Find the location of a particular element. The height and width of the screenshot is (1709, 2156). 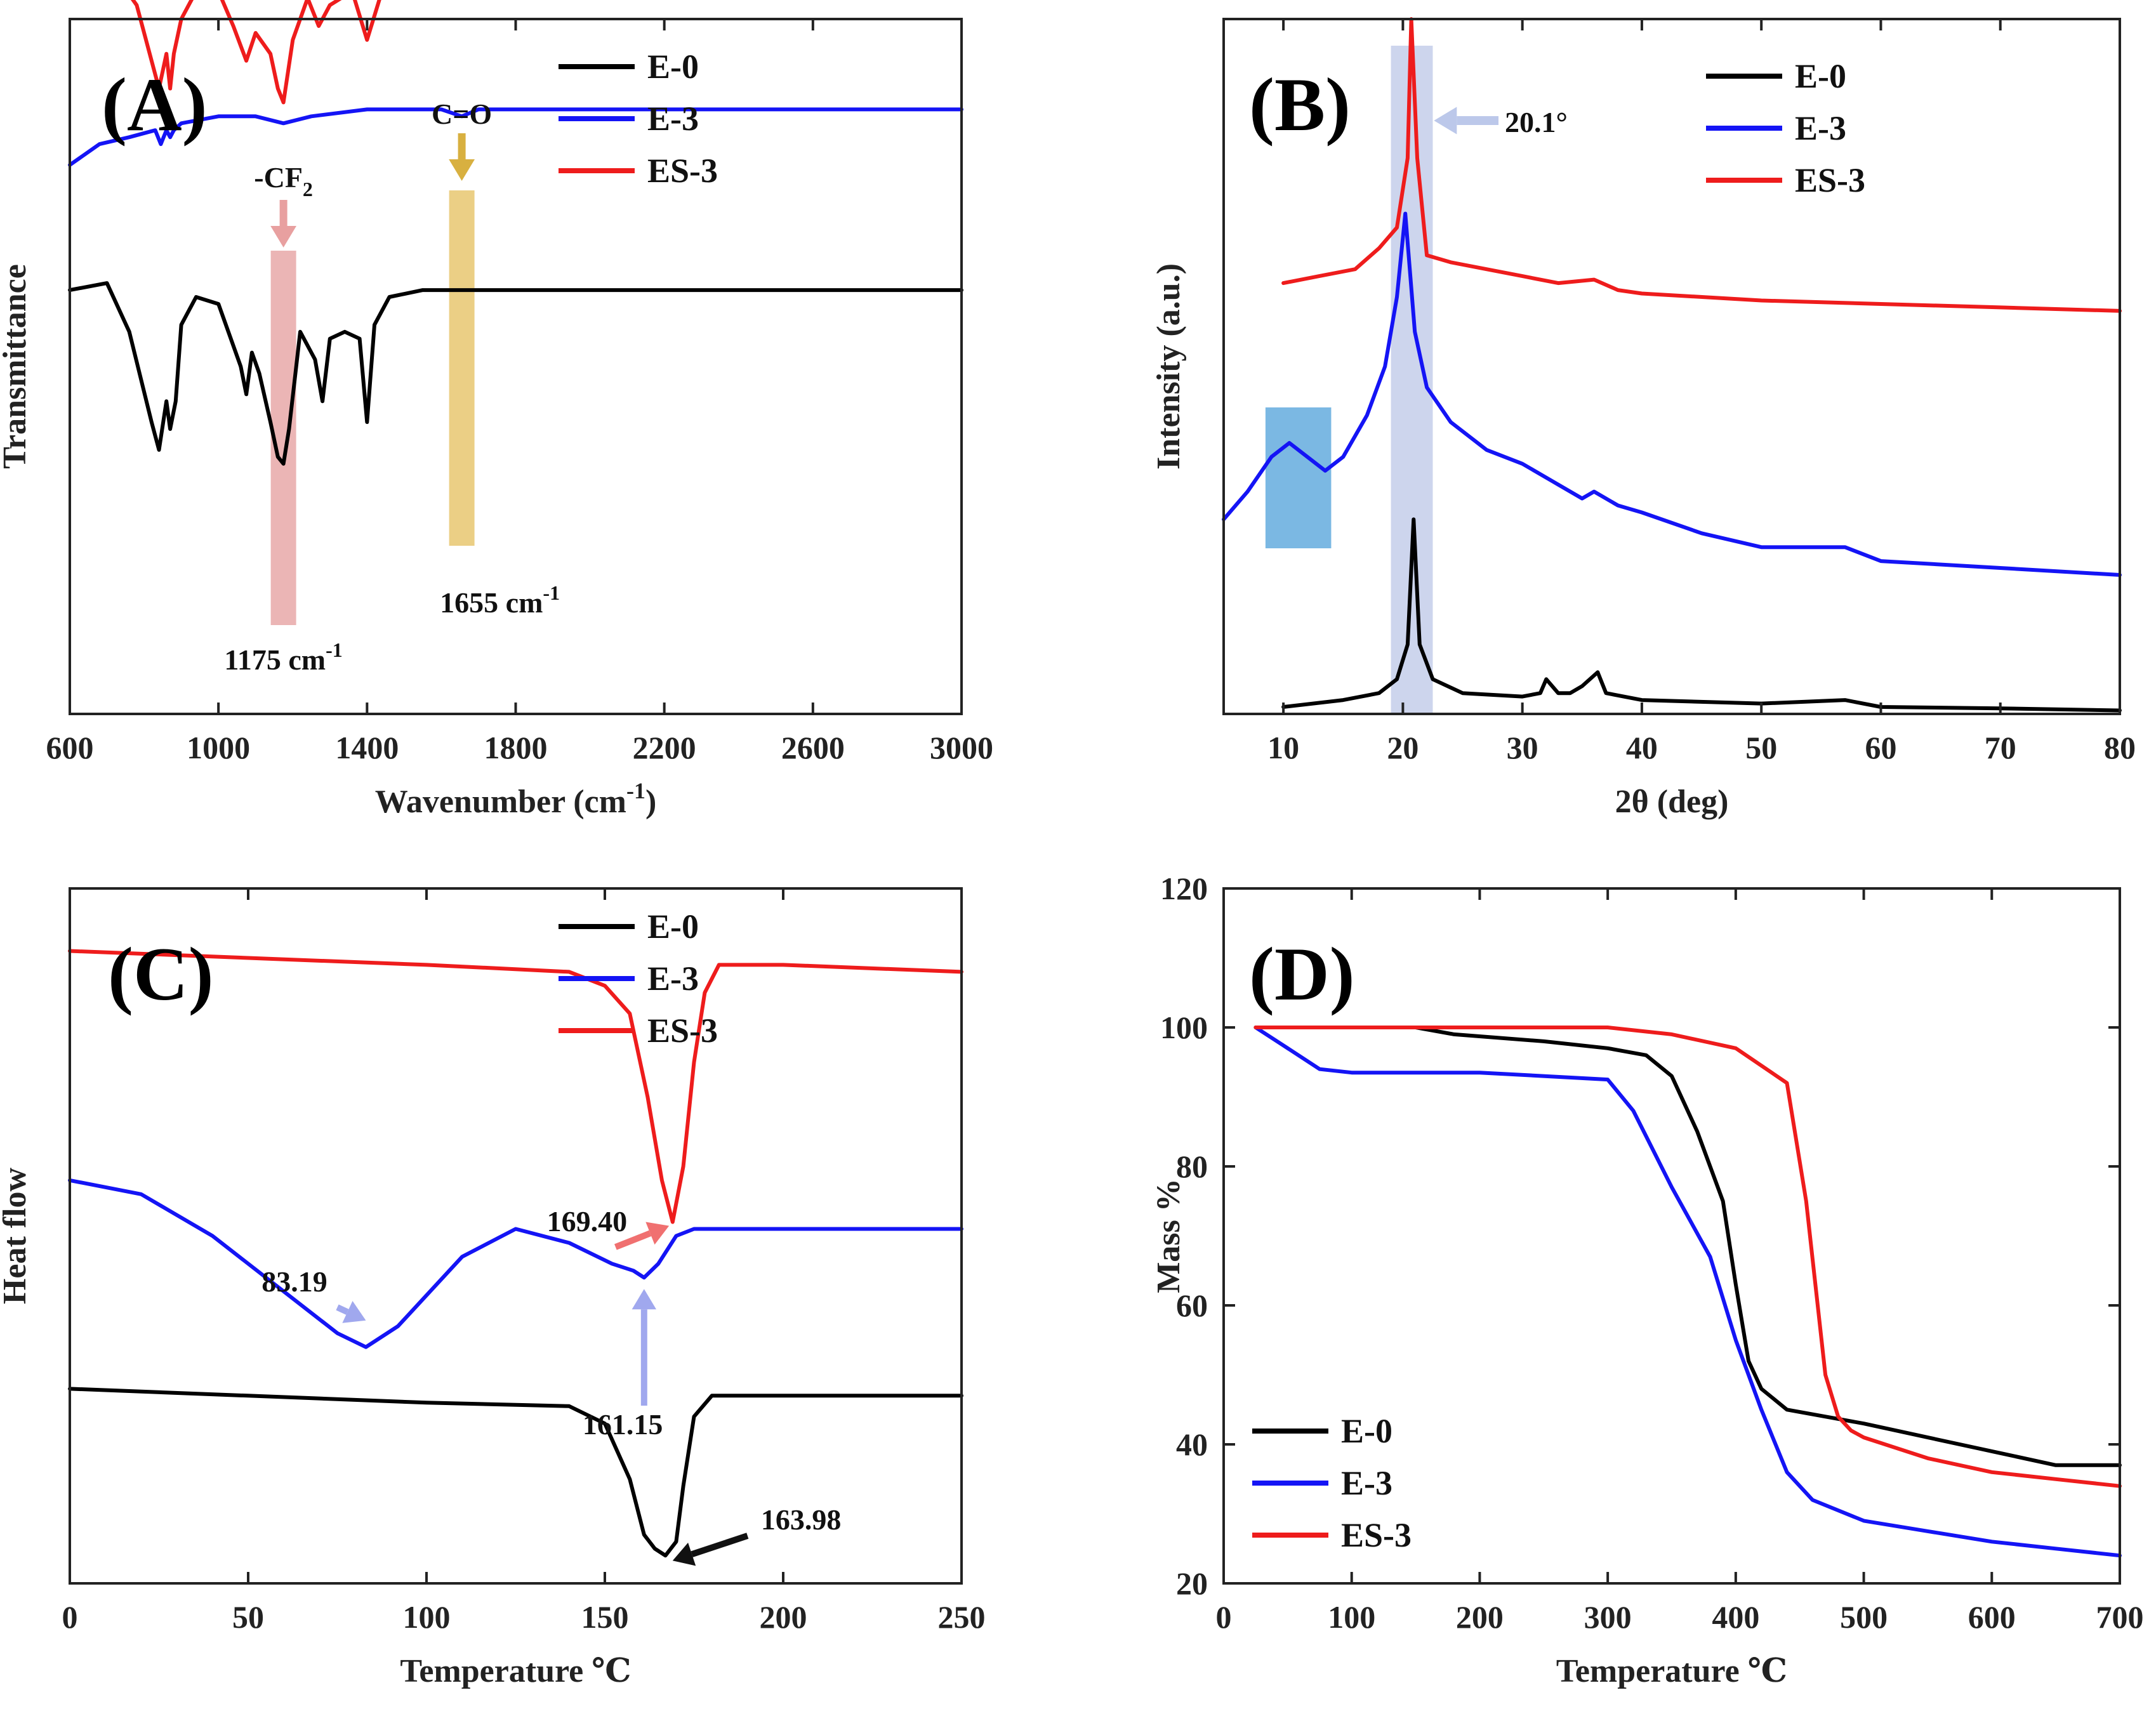

legend-label-b-e-0: E-0 is located at coordinates (1820, 76).